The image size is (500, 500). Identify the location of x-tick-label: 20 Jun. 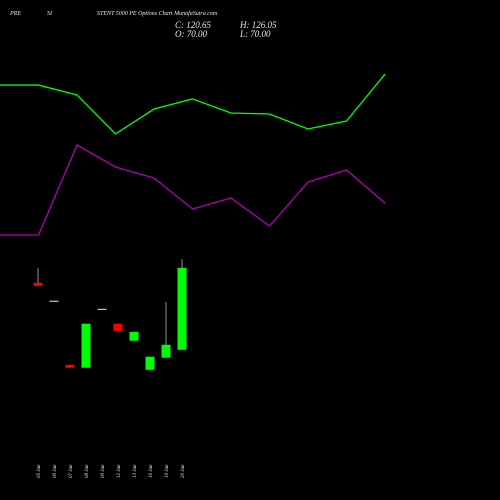
(183, 471).